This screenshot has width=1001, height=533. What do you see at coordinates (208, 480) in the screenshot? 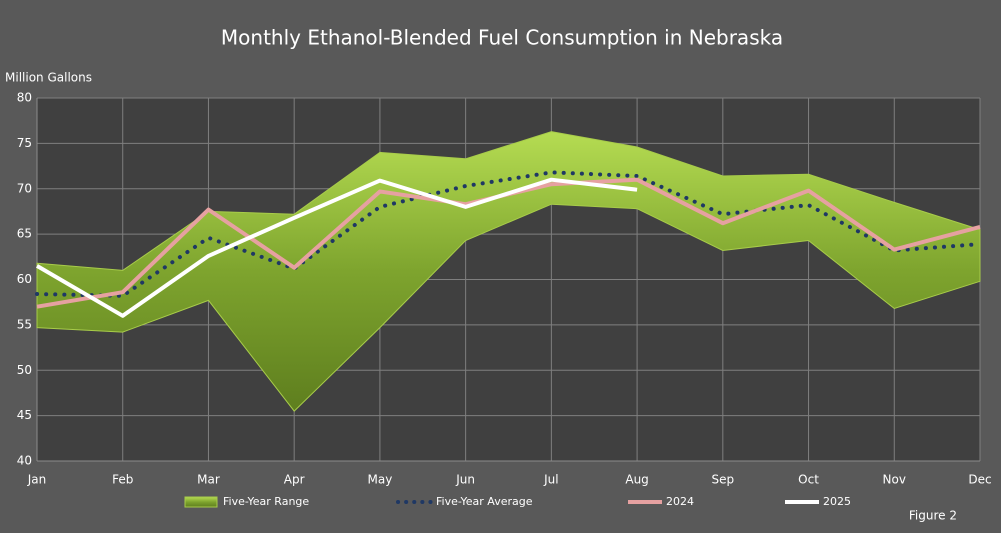
I see `x-tick-label: Mar` at bounding box center [208, 480].